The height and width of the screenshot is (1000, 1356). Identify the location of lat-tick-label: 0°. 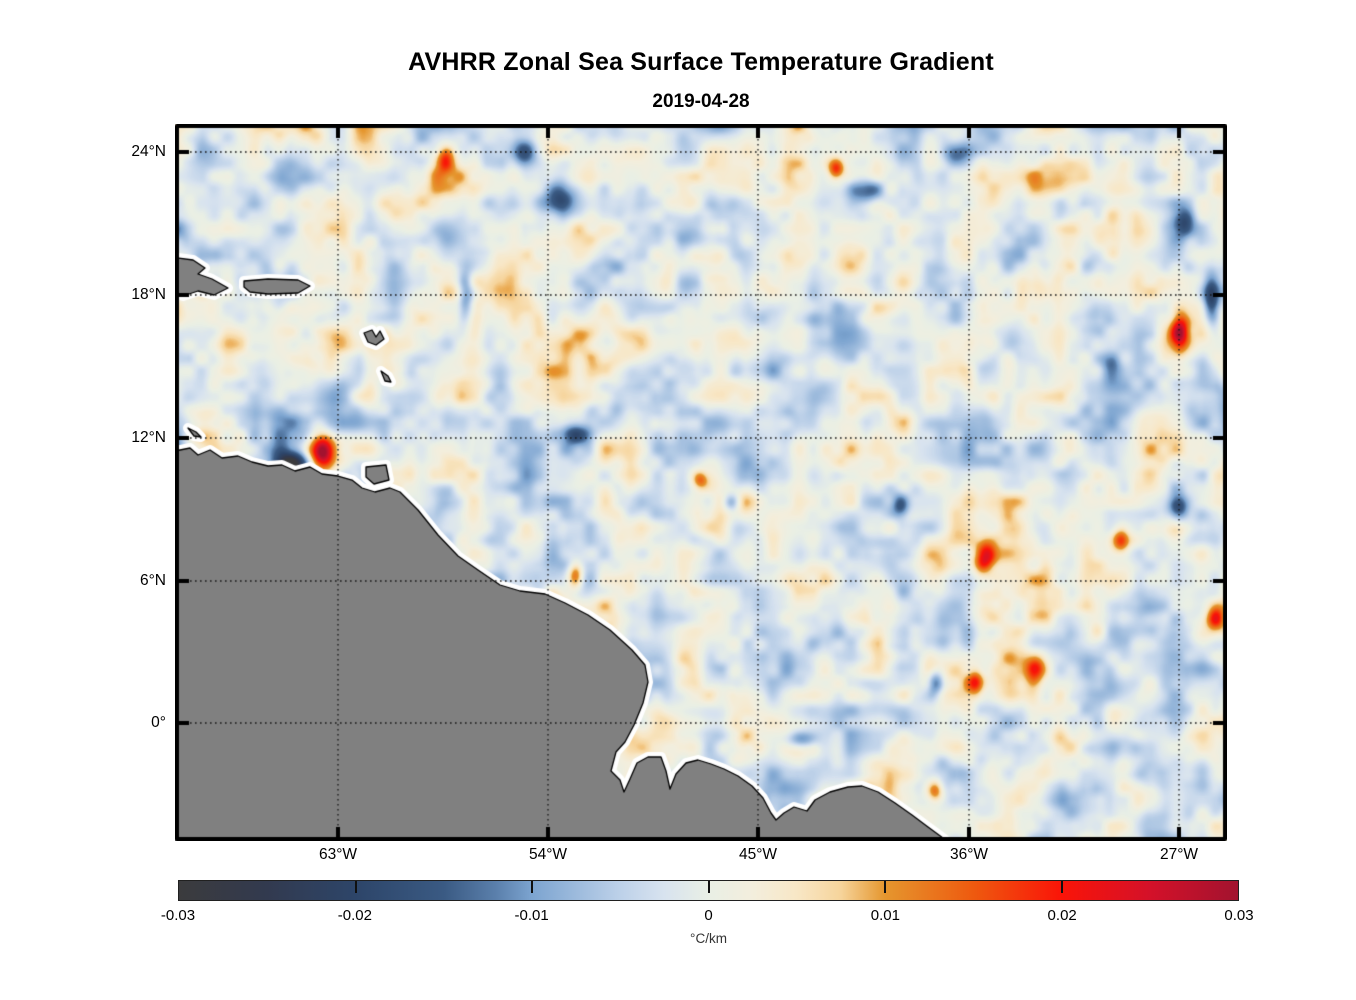
(158, 722).